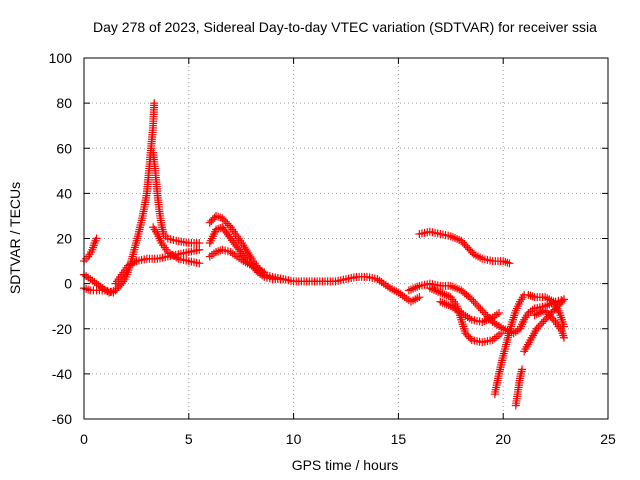 This screenshot has height=480, width=640. What do you see at coordinates (68, 284) in the screenshot?
I see `y-tick-label: 0` at bounding box center [68, 284].